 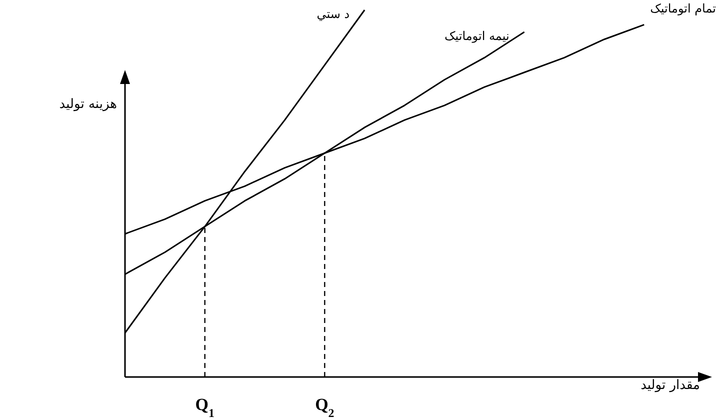 What do you see at coordinates (670, 385) in the screenshot?
I see `x-axis-title: مقدار تولید` at bounding box center [670, 385].